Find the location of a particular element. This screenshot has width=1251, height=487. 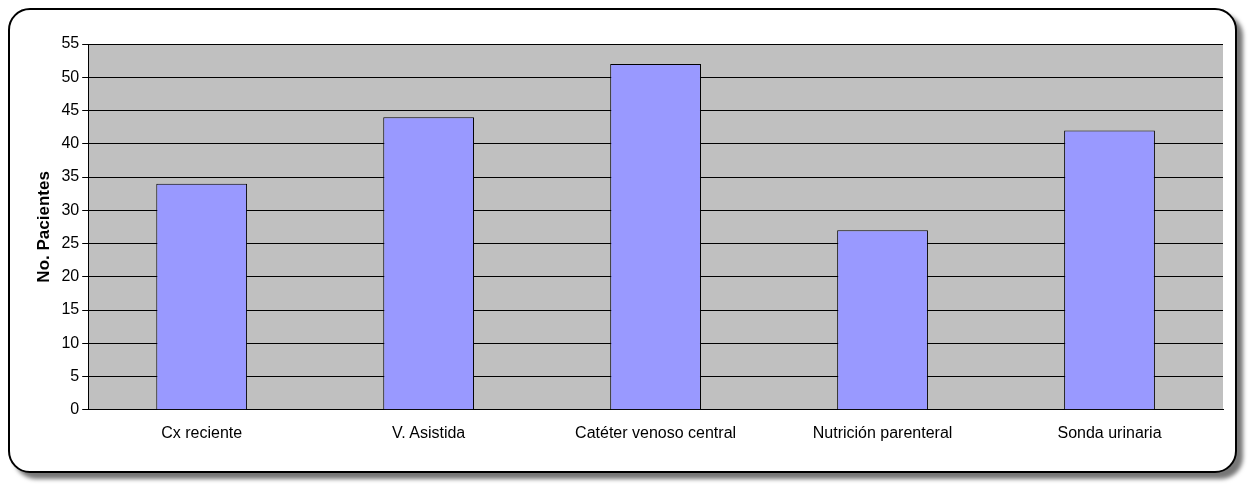

y-tick-label: 55 is located at coordinates (70, 43).